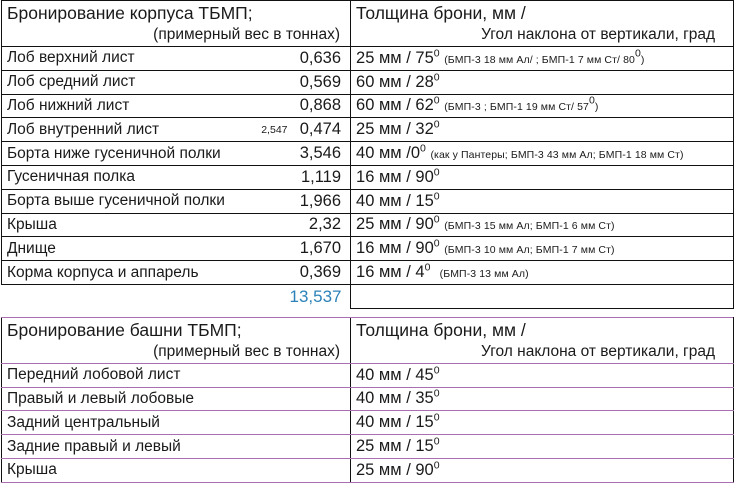 The image size is (734, 483). I want to click on armor-spec: 25 мм / 15, so click(395, 446).